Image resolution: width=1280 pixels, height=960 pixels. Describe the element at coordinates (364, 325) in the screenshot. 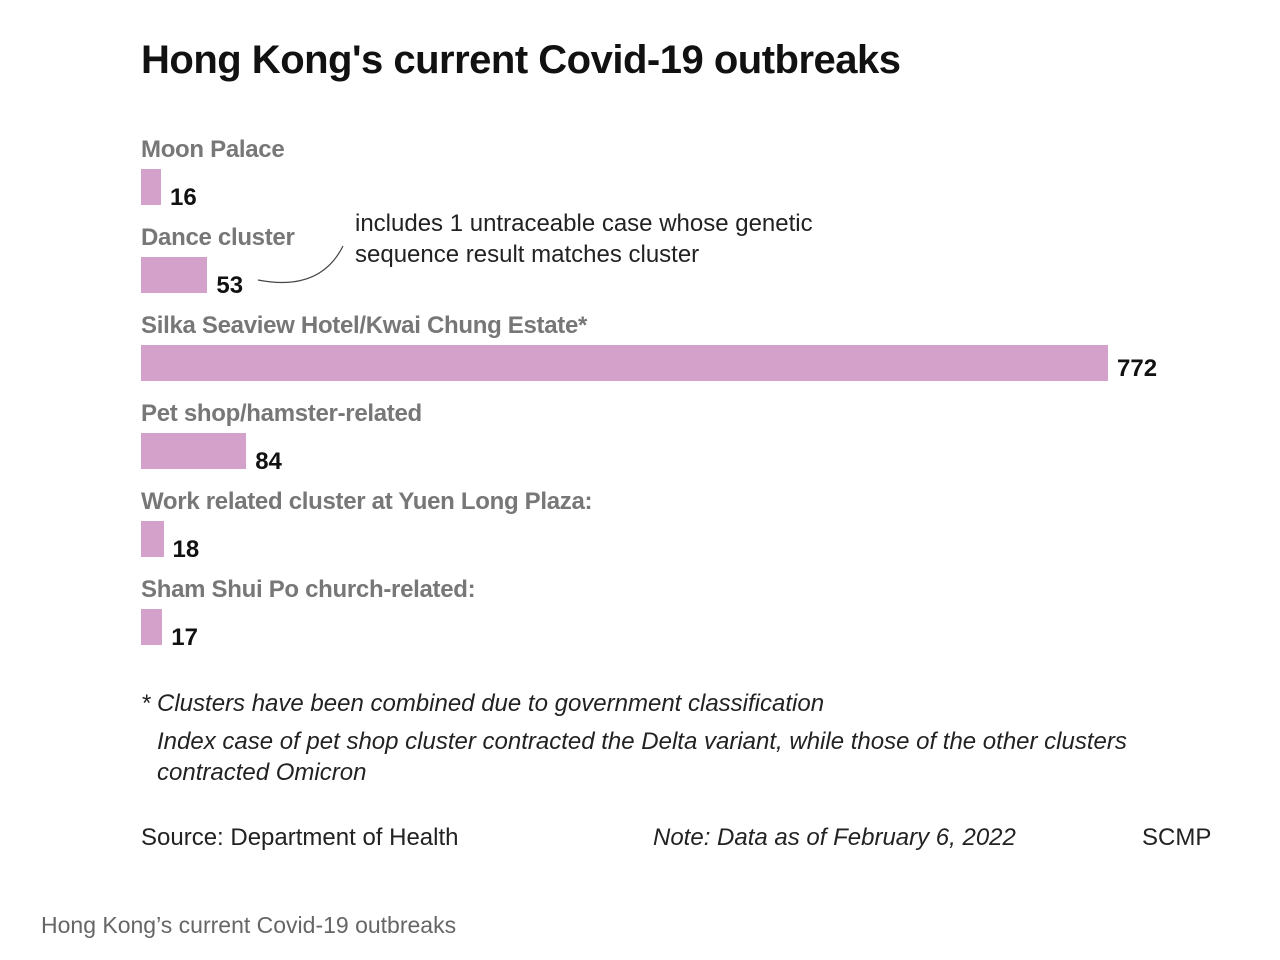

I see `category-label: Silka Seaview Hotel/Kwai Chung Estate*` at that location.